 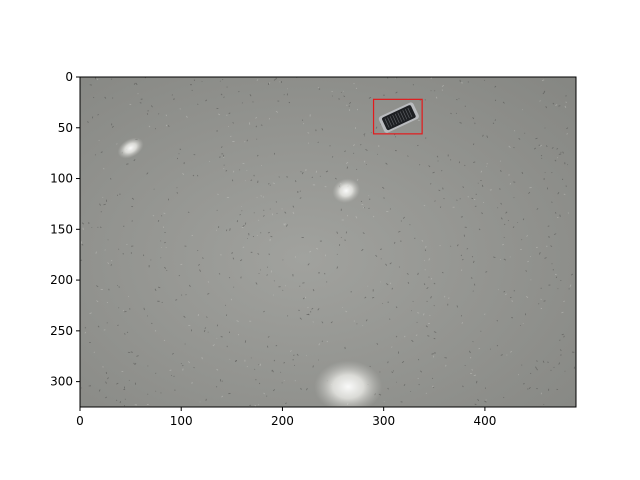 What do you see at coordinates (80, 421) in the screenshot?
I see `x-tick-label: 0` at bounding box center [80, 421].